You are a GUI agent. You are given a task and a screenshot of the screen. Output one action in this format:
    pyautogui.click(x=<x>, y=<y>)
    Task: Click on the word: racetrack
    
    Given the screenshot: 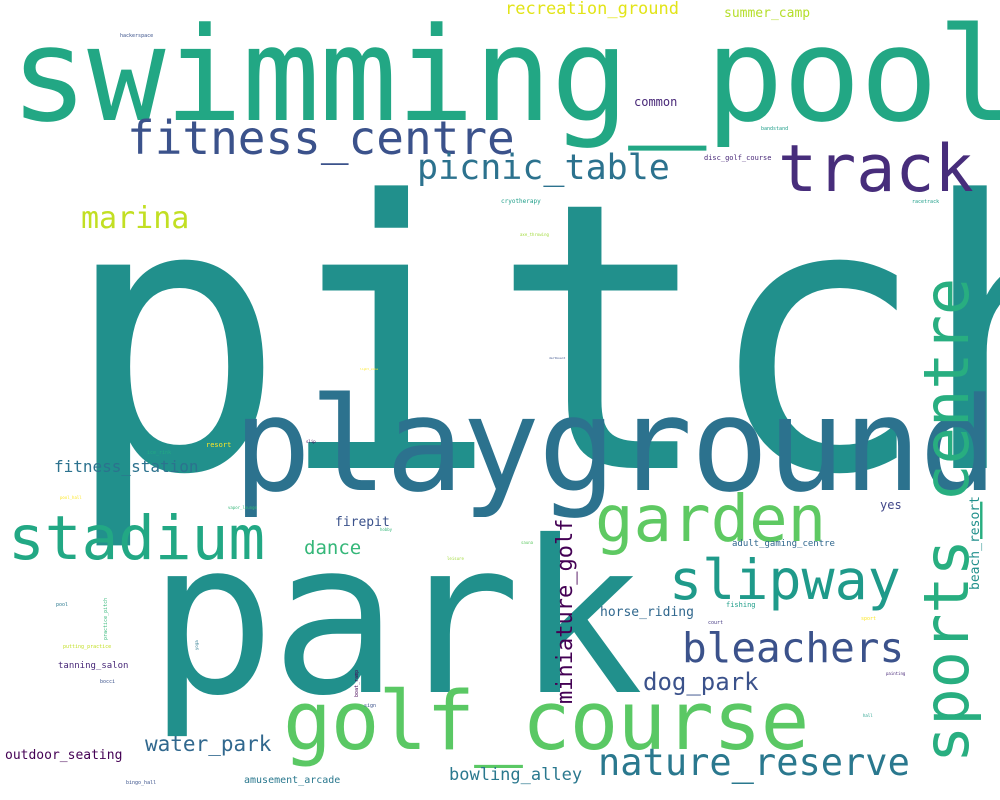 What is the action you would take?
    pyautogui.click(x=926, y=202)
    